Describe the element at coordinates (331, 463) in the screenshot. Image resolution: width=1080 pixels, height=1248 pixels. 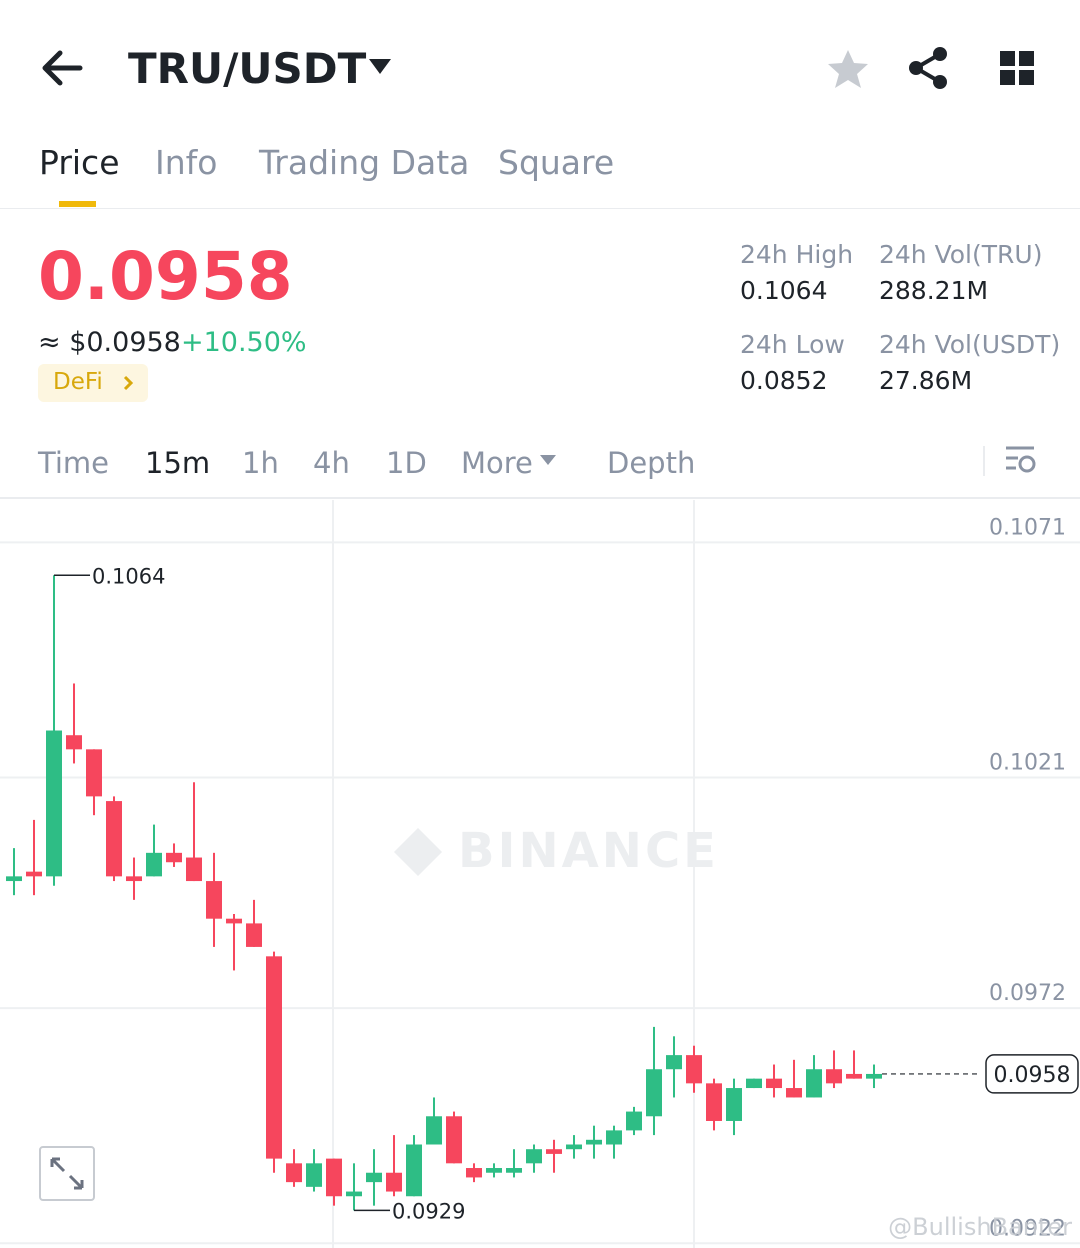
I see `interval: 4h` at that location.